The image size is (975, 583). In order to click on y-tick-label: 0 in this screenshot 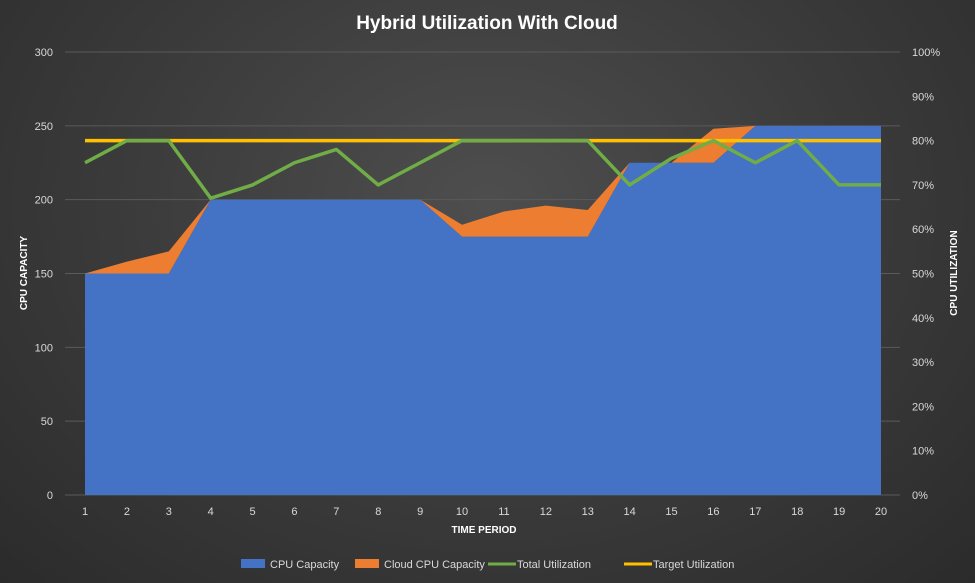, I will do `click(50, 496)`.